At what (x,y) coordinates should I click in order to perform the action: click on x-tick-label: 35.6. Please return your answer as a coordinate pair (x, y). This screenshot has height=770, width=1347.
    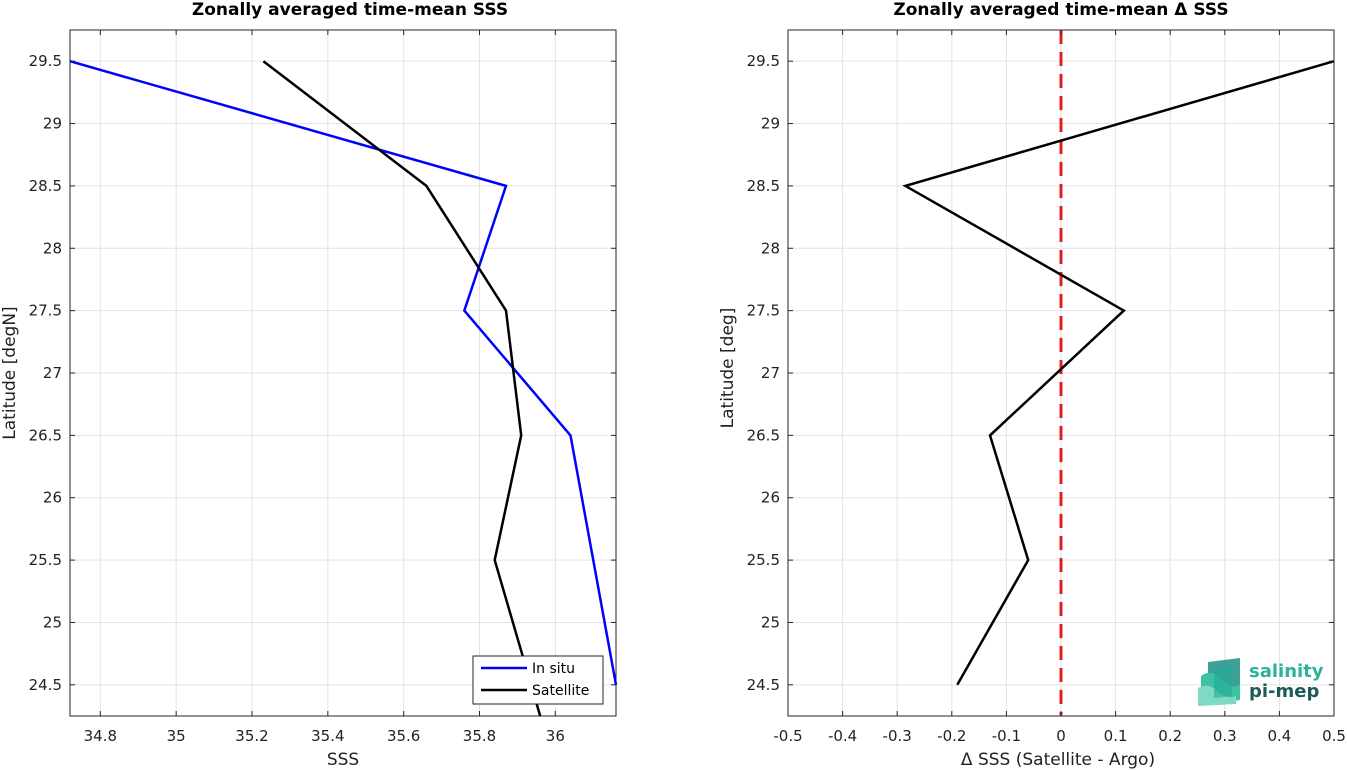
    Looking at the image, I should click on (403, 736).